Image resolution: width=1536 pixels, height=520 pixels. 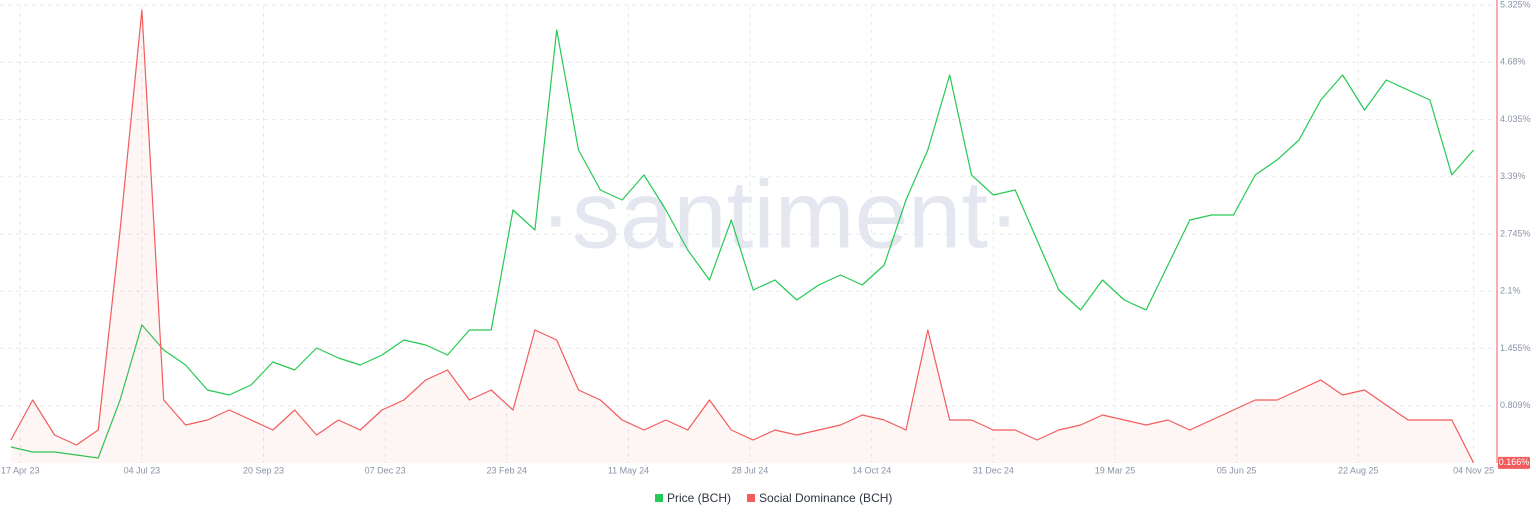 I want to click on current-value-tag, so click(x=1514, y=462).